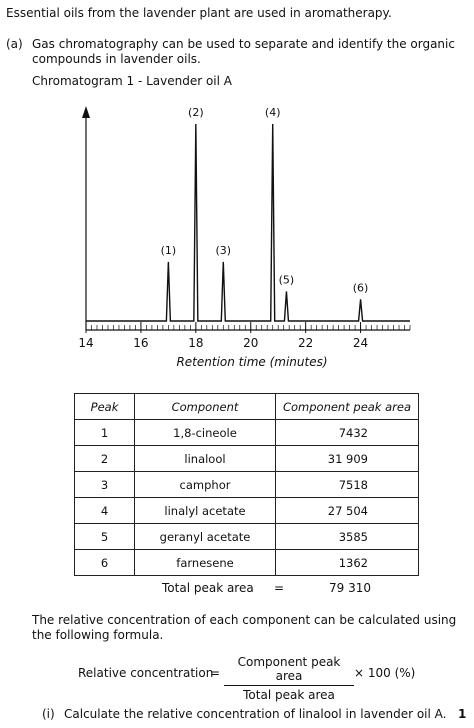  I want to click on table-row: 6 farnesene 1362, so click(246, 562).